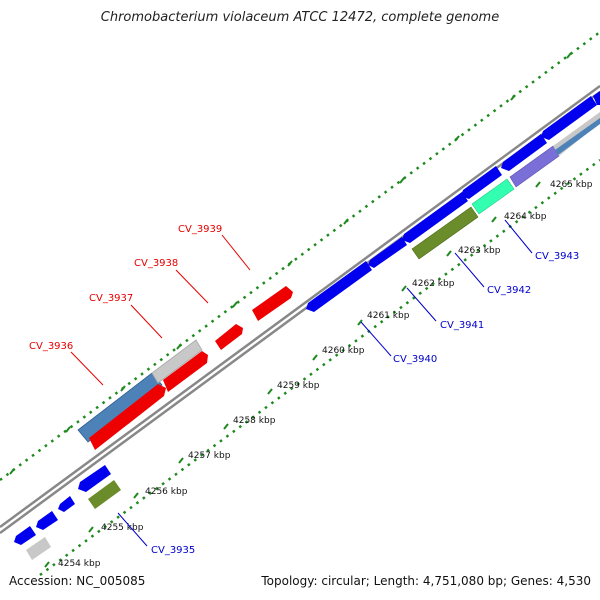  Describe the element at coordinates (577, 136) in the screenshot. I see `feature-steel-right` at that location.